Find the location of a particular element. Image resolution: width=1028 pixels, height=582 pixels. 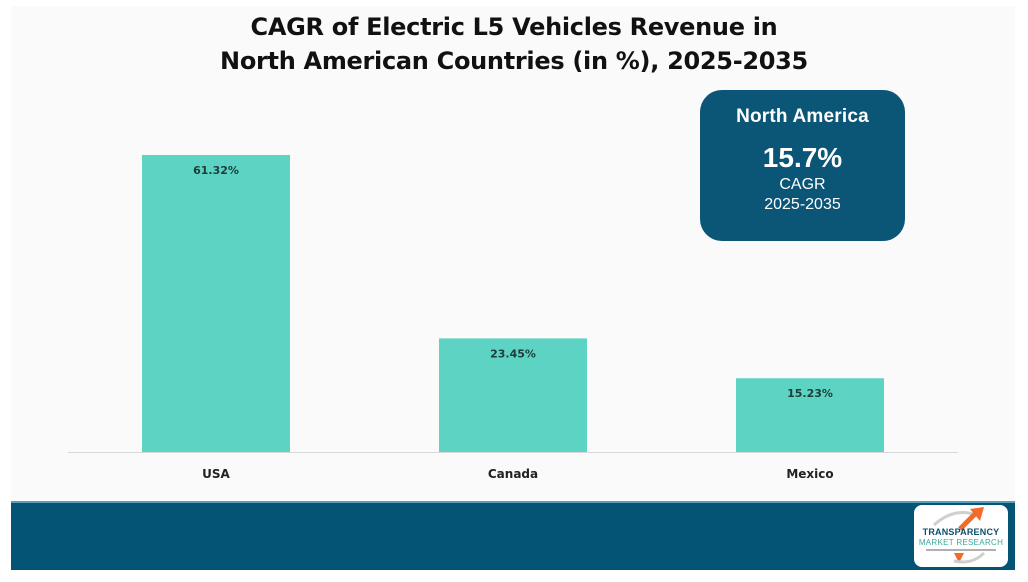

logo-text-line-1: TRANSPARENCY is located at coordinates (961, 532).